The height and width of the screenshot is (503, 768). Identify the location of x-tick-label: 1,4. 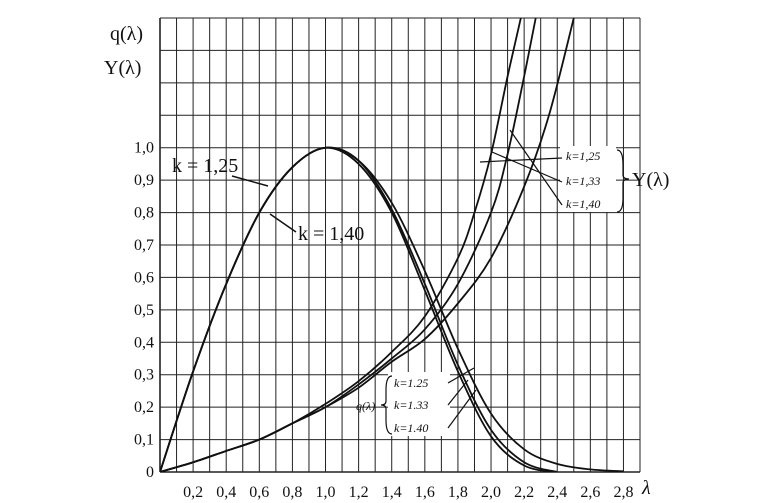
(392, 492).